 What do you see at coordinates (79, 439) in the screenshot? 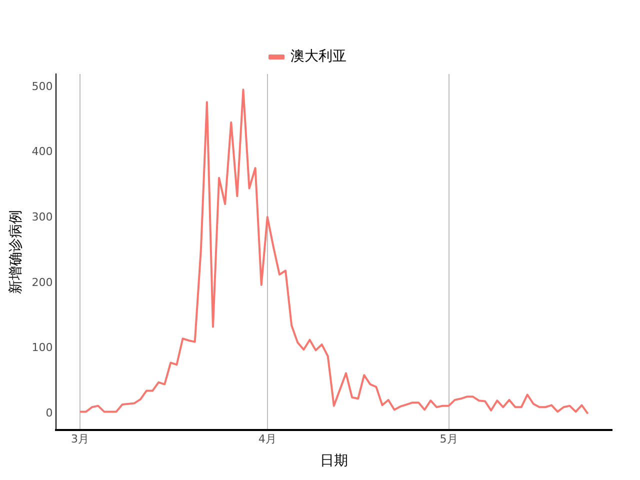
I see `x-tick-label: 3月` at bounding box center [79, 439].